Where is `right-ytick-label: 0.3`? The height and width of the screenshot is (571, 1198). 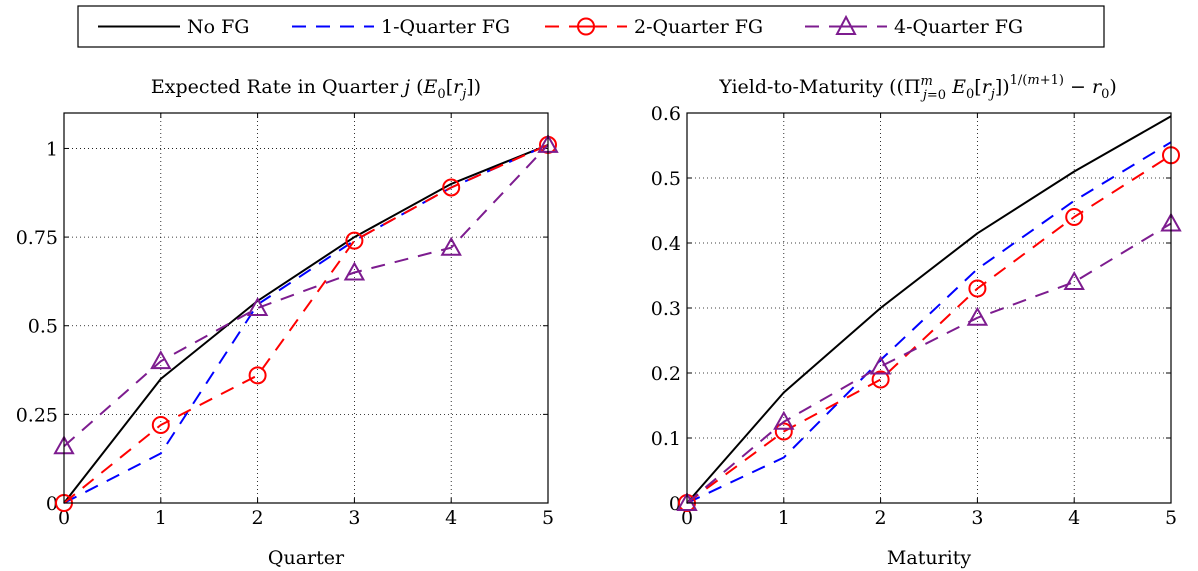 right-ytick-label: 0.3 is located at coordinates (666, 309).